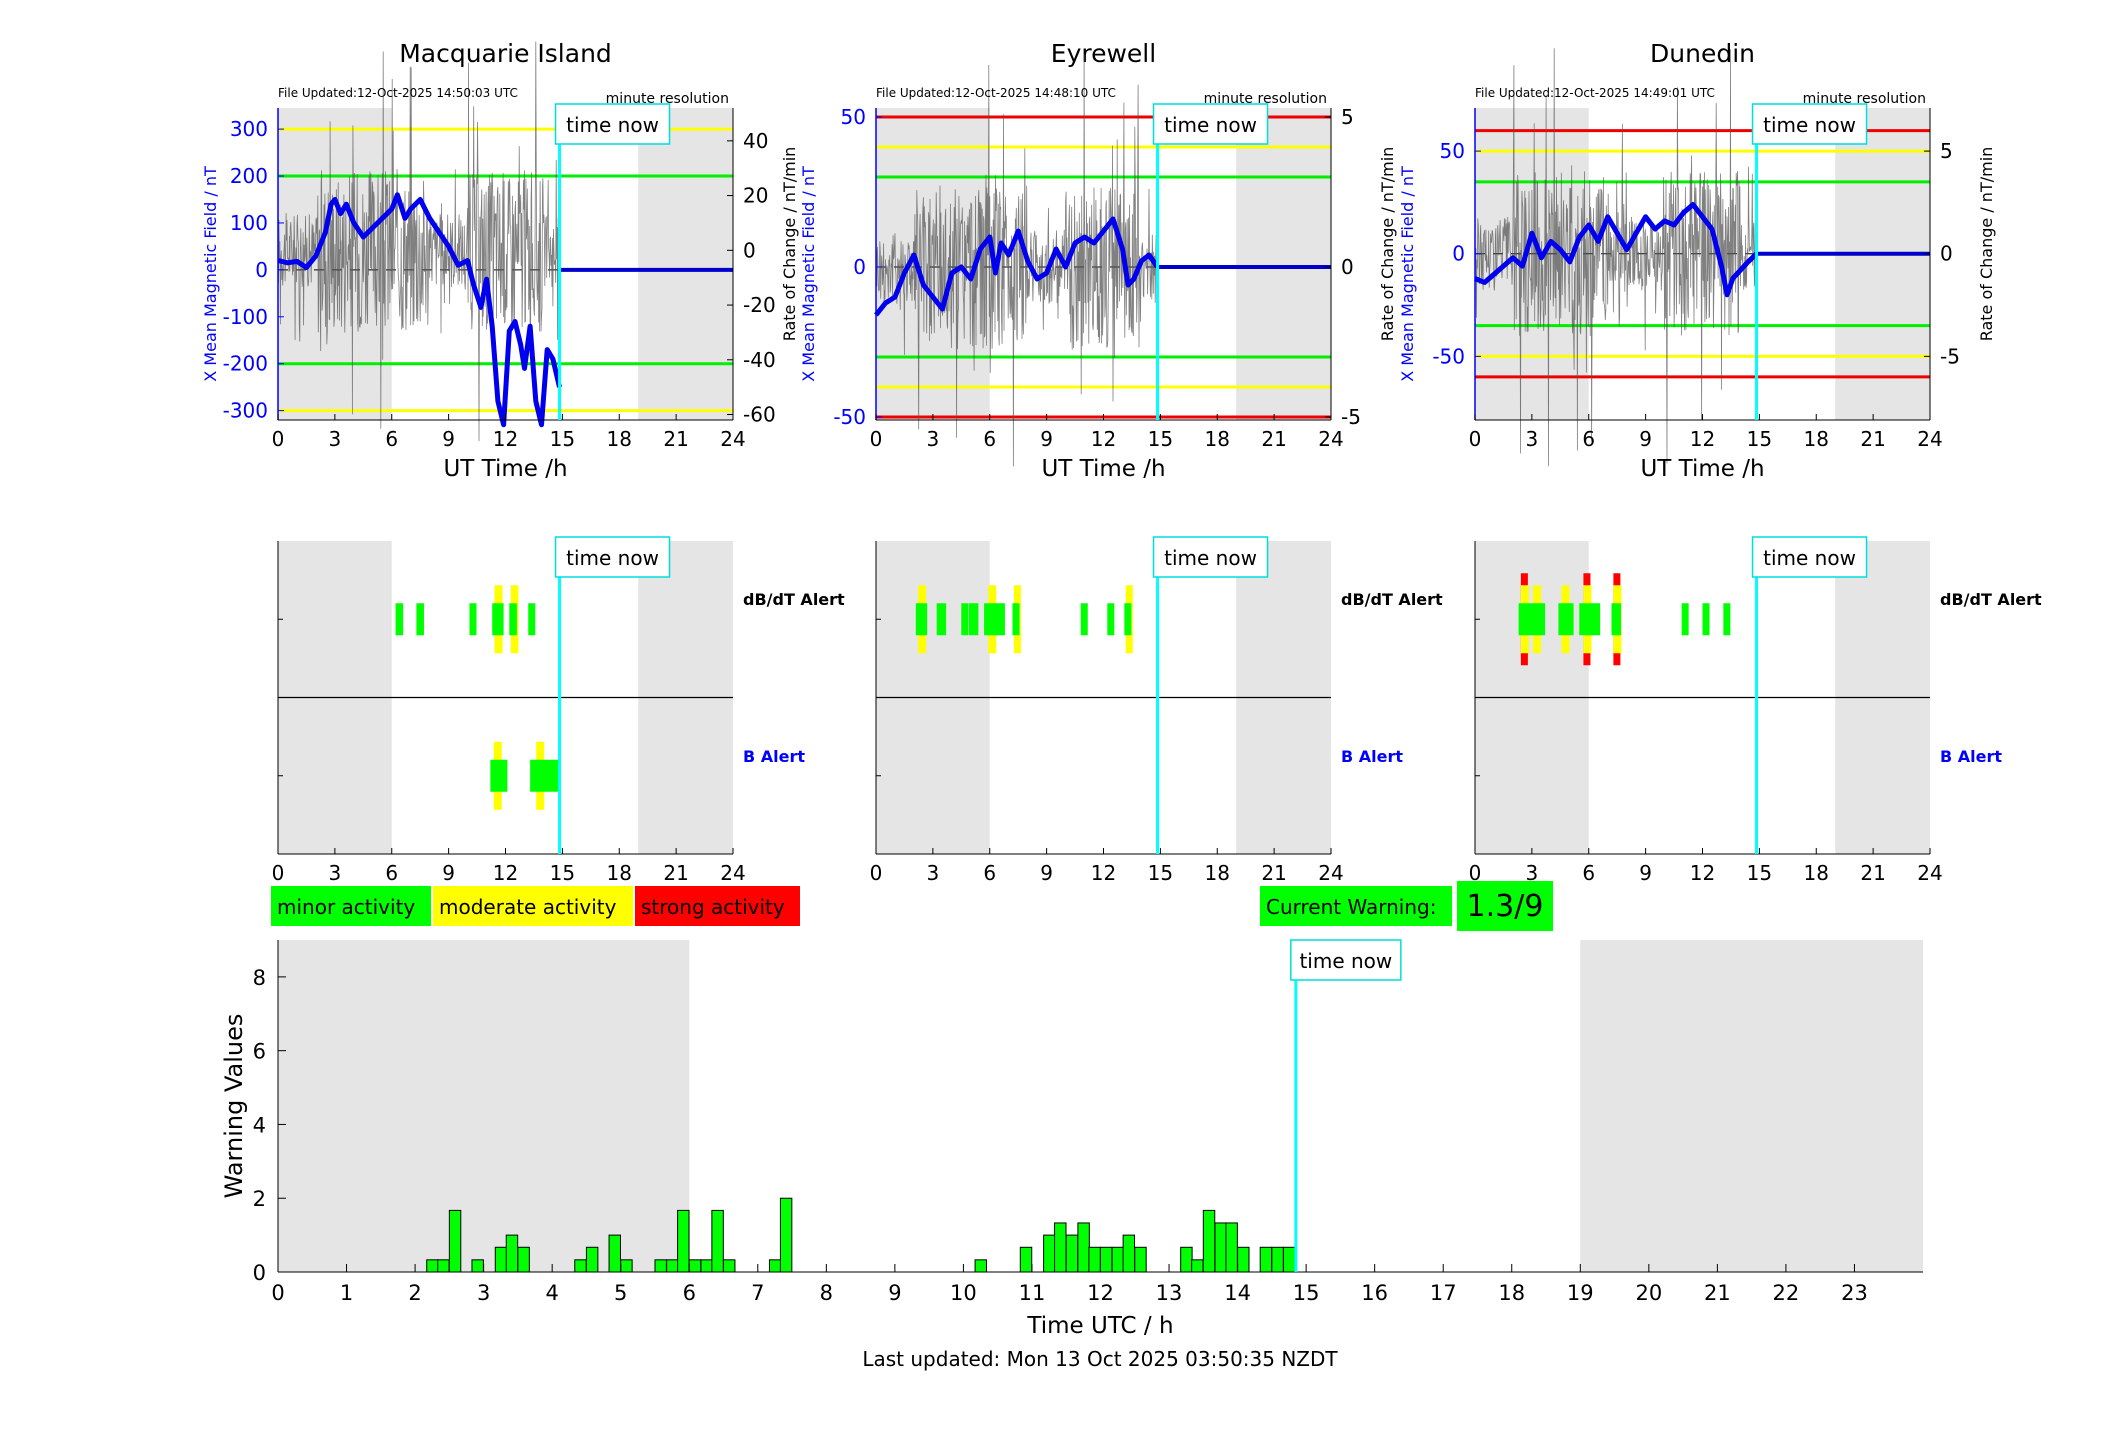 Image resolution: width=2117 pixels, height=1437 pixels. What do you see at coordinates (675, 873) in the screenshot?
I see `macquarie-island-alert-x-tick-label: 21` at bounding box center [675, 873].